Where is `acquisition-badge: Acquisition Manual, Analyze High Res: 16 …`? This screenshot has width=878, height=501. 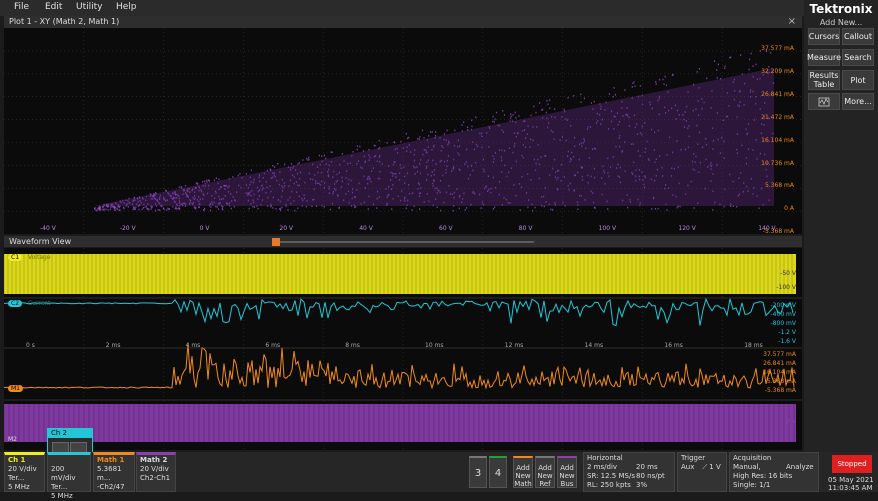 acquisition-badge: Acquisition Manual, Analyze High Res: 16 … is located at coordinates (774, 472).